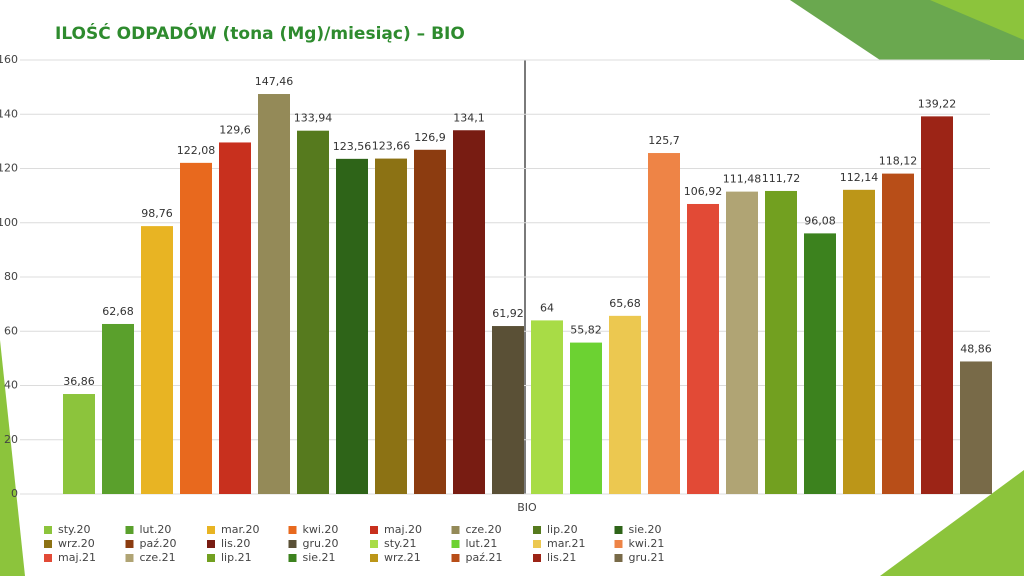 The image size is (1024, 576). Describe the element at coordinates (703, 191) in the screenshot. I see `data-label: 106,92` at that location.